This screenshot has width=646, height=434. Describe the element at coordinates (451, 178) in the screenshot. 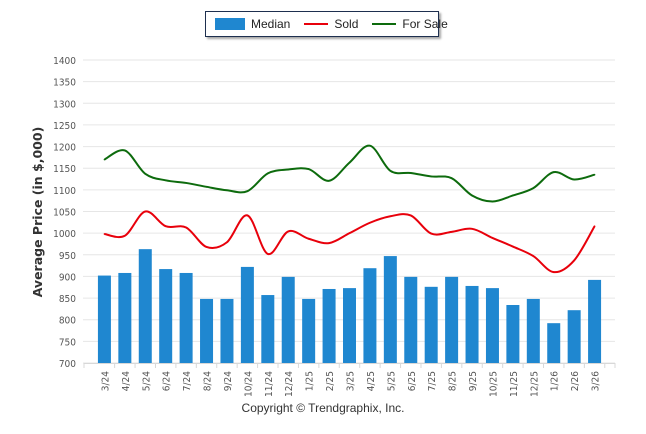

I see `point-for-sale-8/25` at that location.